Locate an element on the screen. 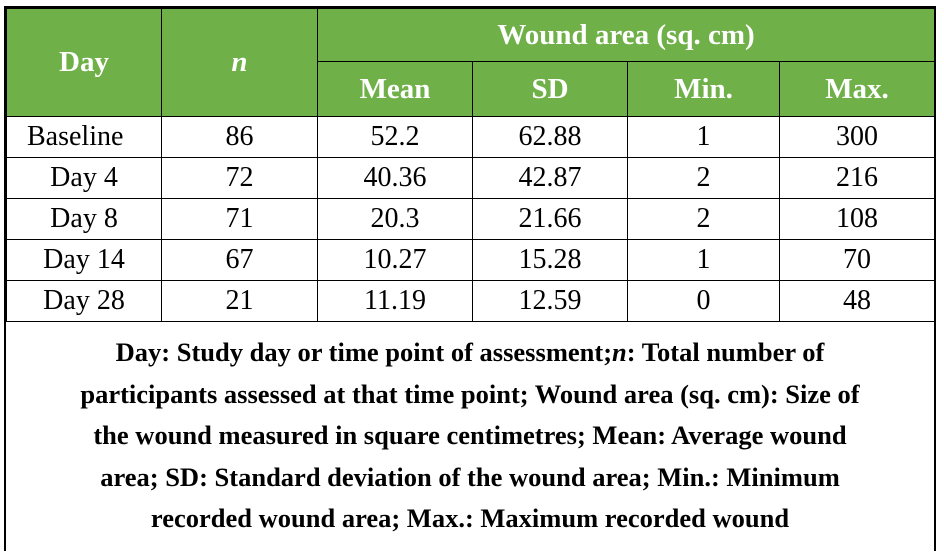 The width and height of the screenshot is (944, 559). cell-max: 70 is located at coordinates (857, 260).